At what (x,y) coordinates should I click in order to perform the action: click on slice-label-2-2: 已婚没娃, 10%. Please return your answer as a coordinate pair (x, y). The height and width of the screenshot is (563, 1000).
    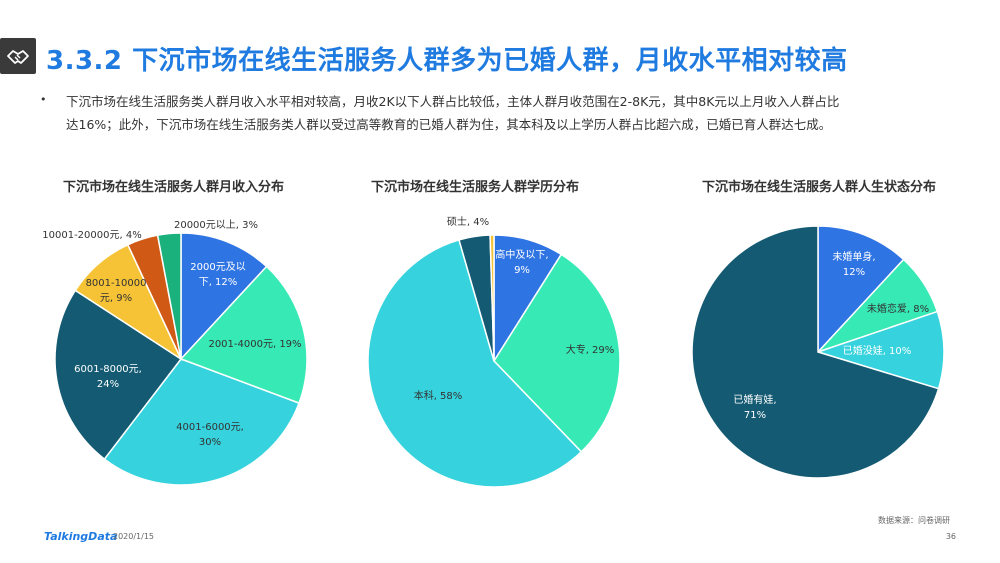
    Looking at the image, I should click on (877, 350).